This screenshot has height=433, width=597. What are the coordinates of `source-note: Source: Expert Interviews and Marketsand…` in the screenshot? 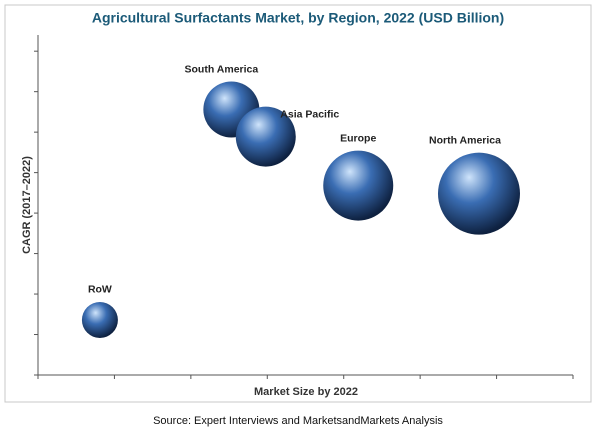 It's located at (298, 421).